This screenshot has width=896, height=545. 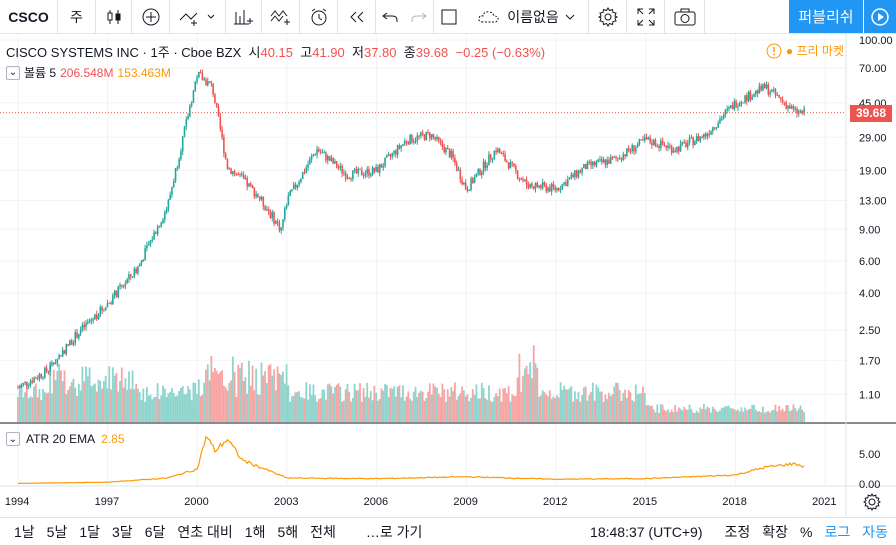 What do you see at coordinates (255, 531) in the screenshot?
I see `range-button: 1해` at bounding box center [255, 531].